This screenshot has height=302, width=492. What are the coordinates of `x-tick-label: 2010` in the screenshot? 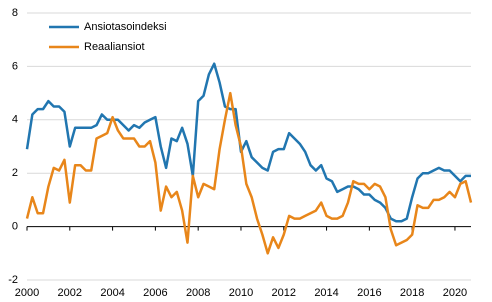 It's located at (241, 293).